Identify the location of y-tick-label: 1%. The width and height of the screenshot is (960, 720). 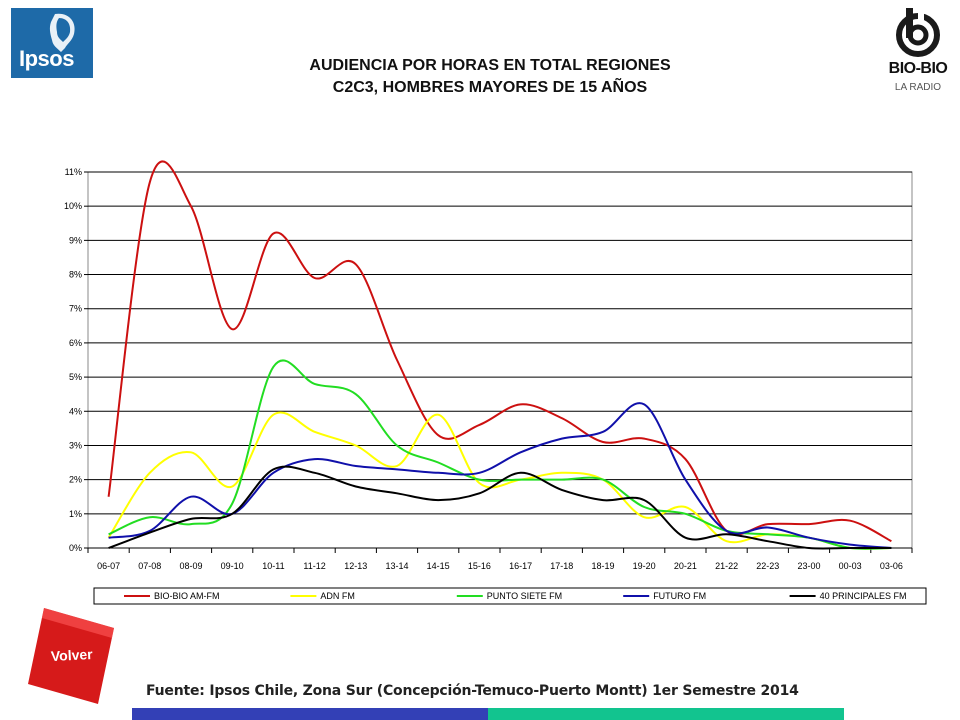
(75, 514).